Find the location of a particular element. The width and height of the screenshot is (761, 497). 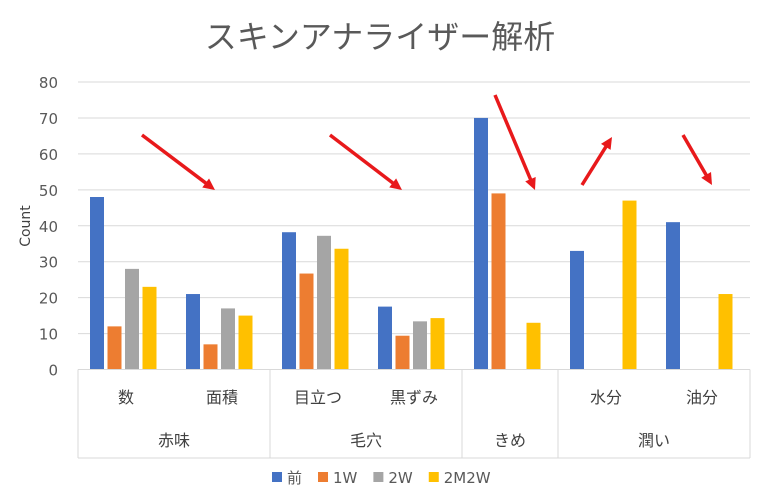

legend-item-2M2W: 2M2W is located at coordinates (459, 478).